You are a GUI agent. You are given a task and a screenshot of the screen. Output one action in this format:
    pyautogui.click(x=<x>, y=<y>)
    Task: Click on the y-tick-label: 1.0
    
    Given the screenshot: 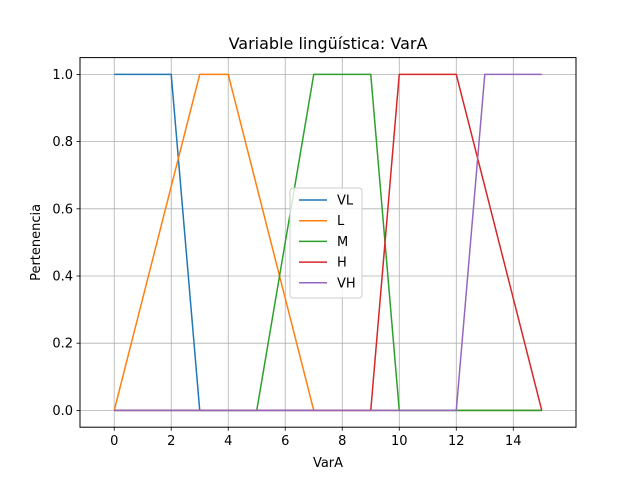 What is the action you would take?
    pyautogui.click(x=62, y=75)
    